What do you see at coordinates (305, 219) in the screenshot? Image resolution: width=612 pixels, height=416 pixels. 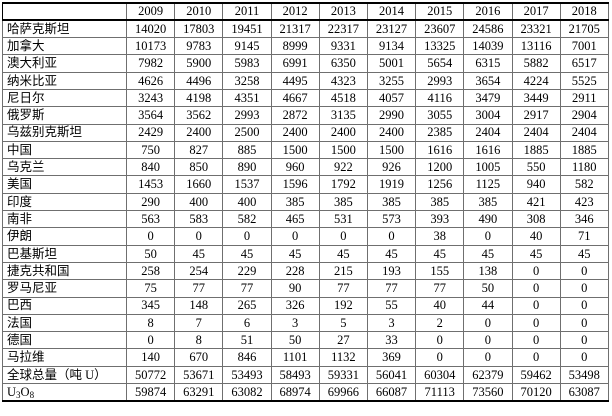 I see `table-row: 南非 563 583 582 465 531 573 393 490 308 346` at bounding box center [305, 219].